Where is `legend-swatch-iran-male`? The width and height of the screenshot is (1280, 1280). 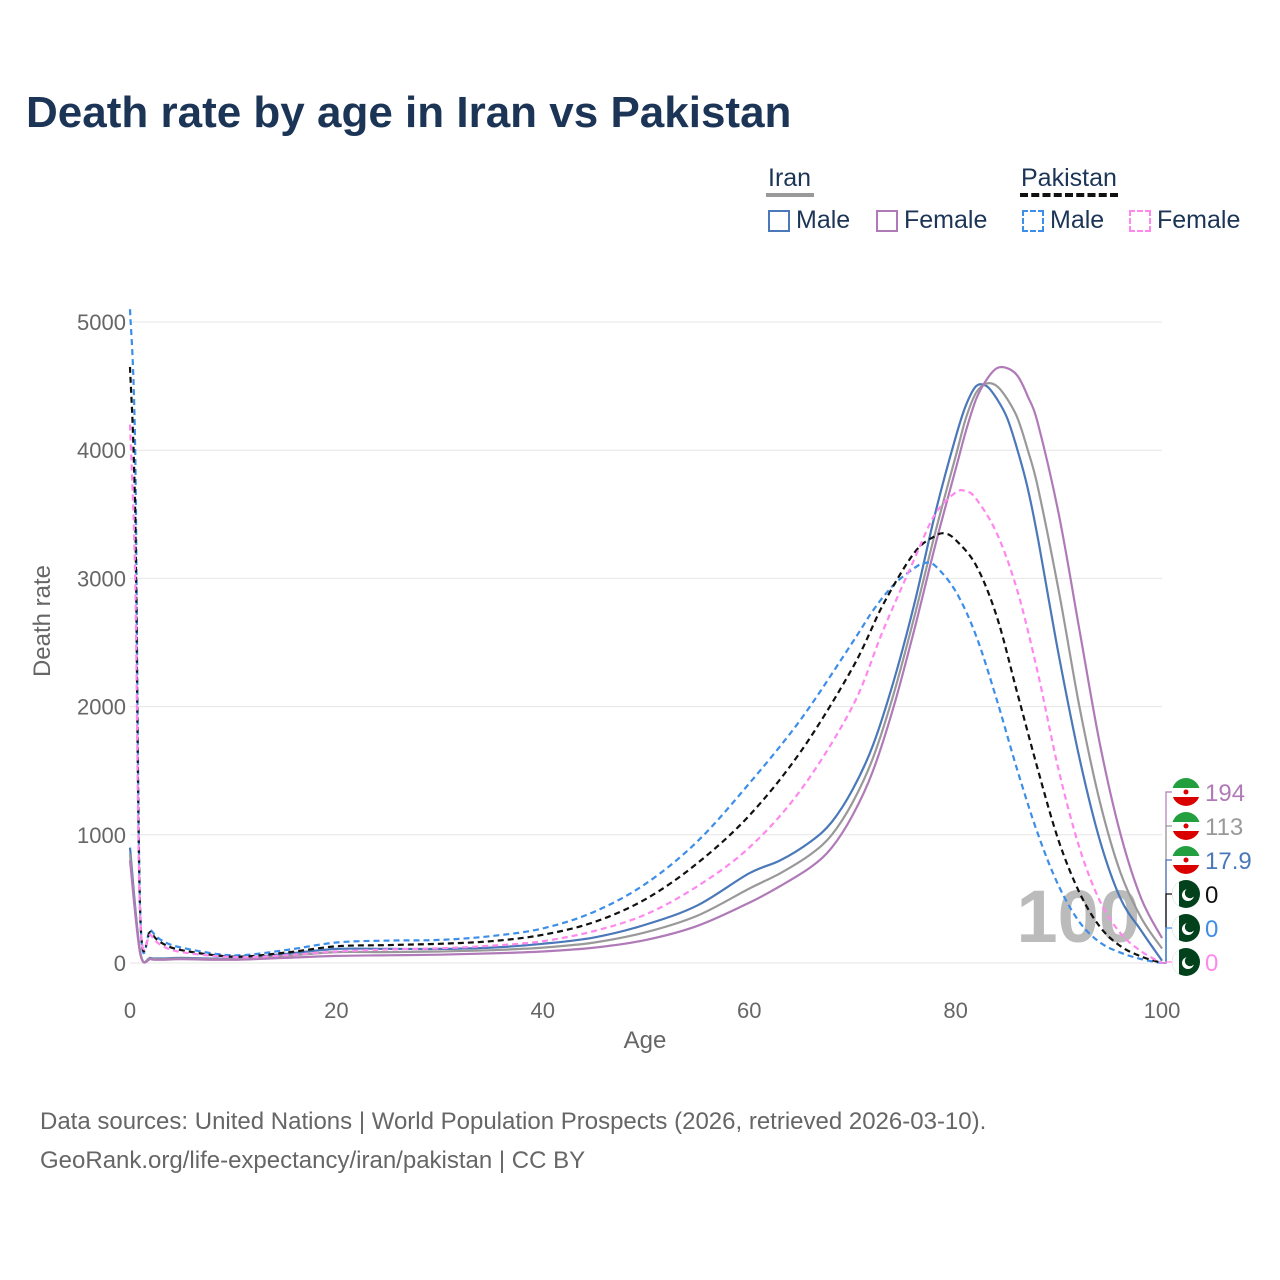 legend-swatch-iran-male is located at coordinates (779, 220).